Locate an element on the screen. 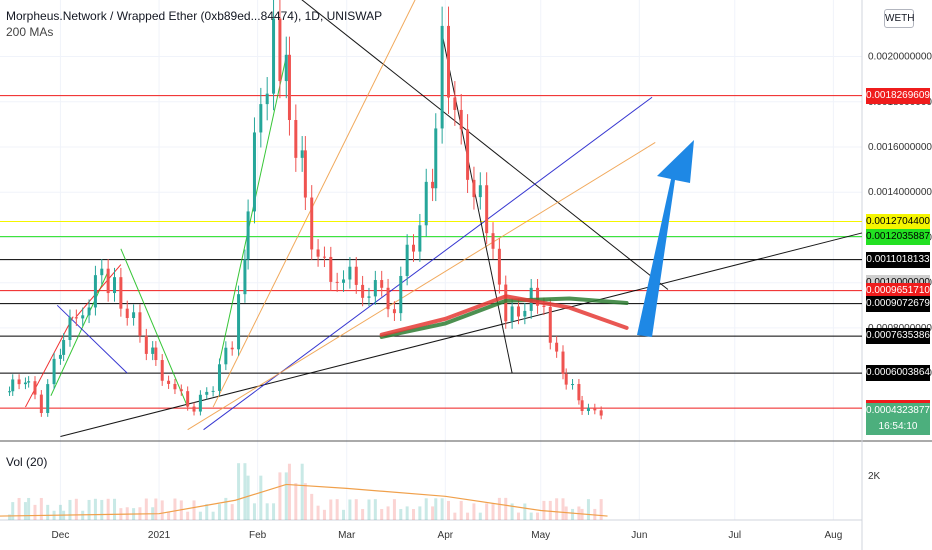 Image resolution: width=932 pixels, height=550 pixels. price-level-tag: 0.0007635386 is located at coordinates (898, 336).